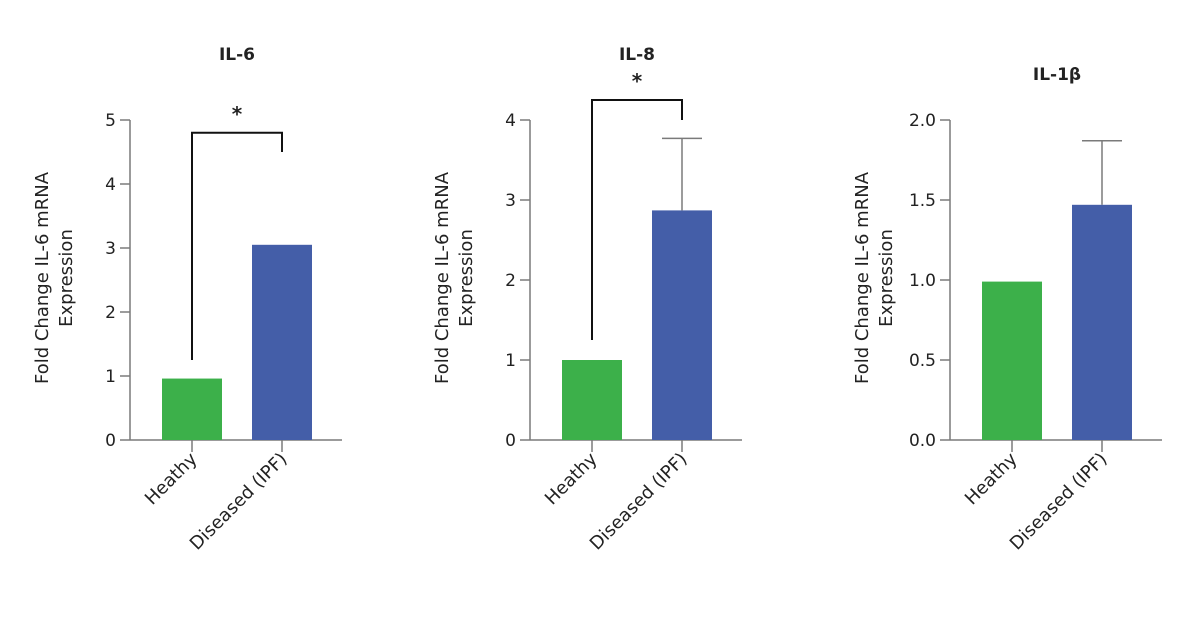  What do you see at coordinates (922, 281) in the screenshot?
I see `y-tick-label: 1.0` at bounding box center [922, 281].